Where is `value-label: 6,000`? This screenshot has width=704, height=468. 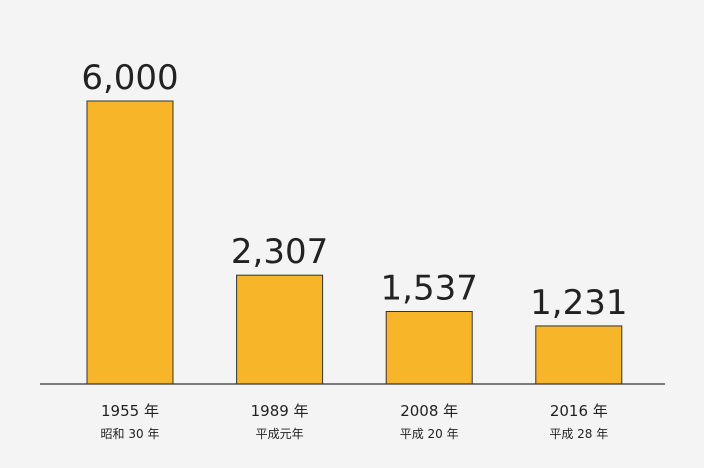 value-label: 6,000 is located at coordinates (129, 78).